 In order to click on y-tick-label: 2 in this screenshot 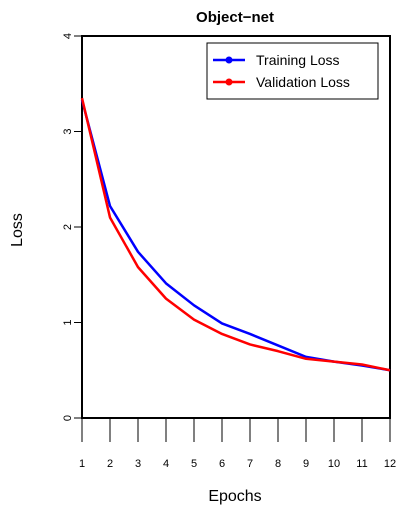, I will do `click(68, 227)`.